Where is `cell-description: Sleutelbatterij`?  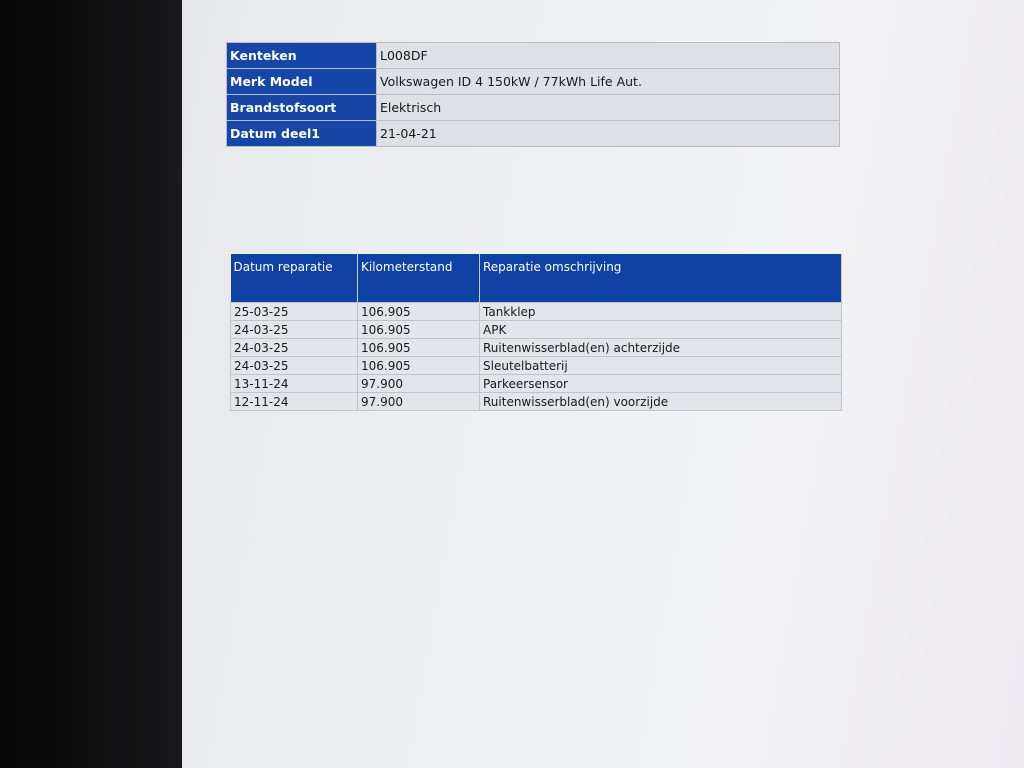
cell-description: Sleutelbatterij is located at coordinates (660, 365).